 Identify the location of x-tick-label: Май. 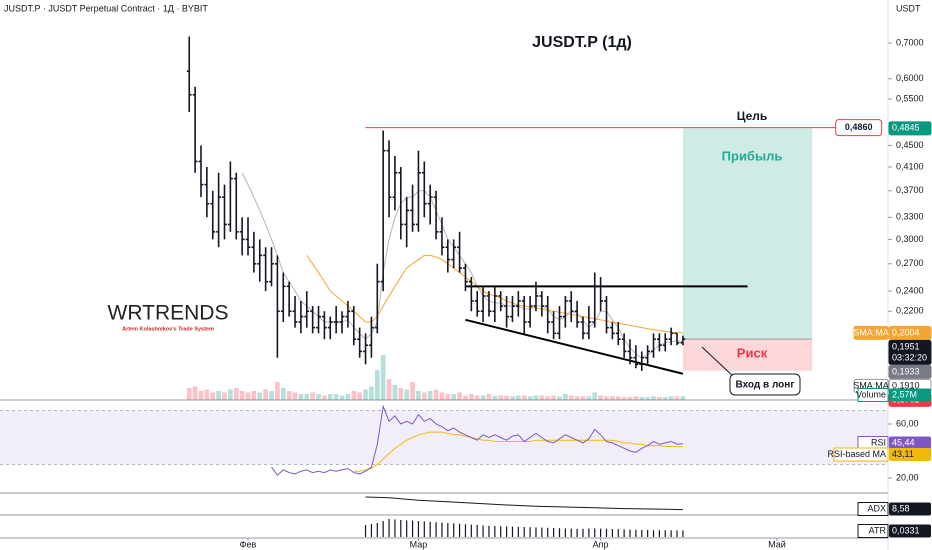
(777, 544).